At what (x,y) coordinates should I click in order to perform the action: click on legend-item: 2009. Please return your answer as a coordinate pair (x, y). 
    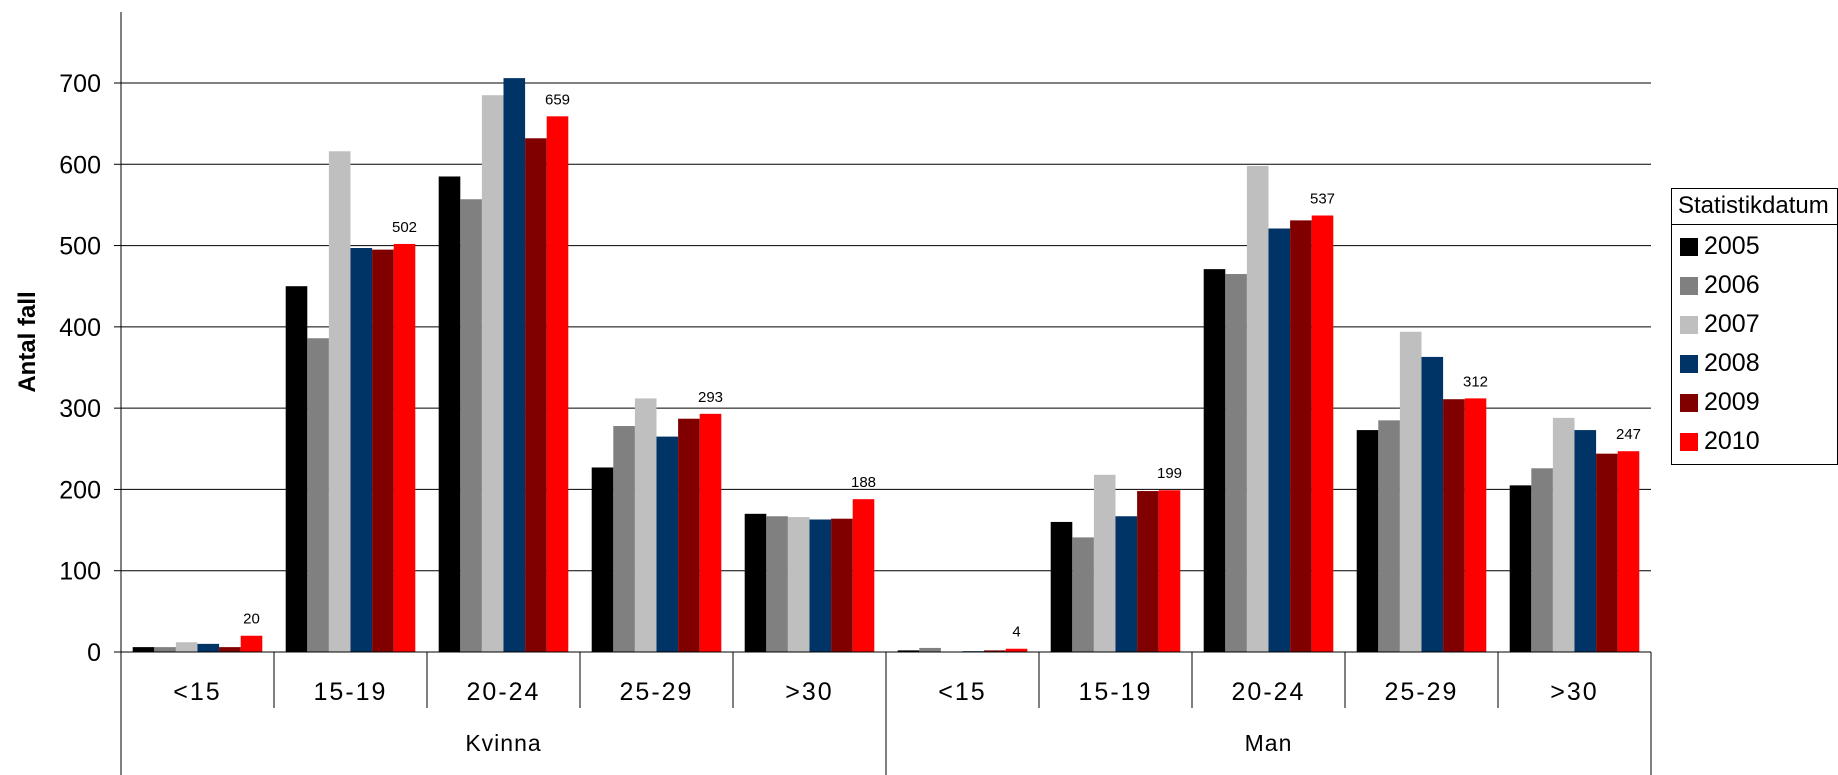
    Looking at the image, I should click on (1758, 402).